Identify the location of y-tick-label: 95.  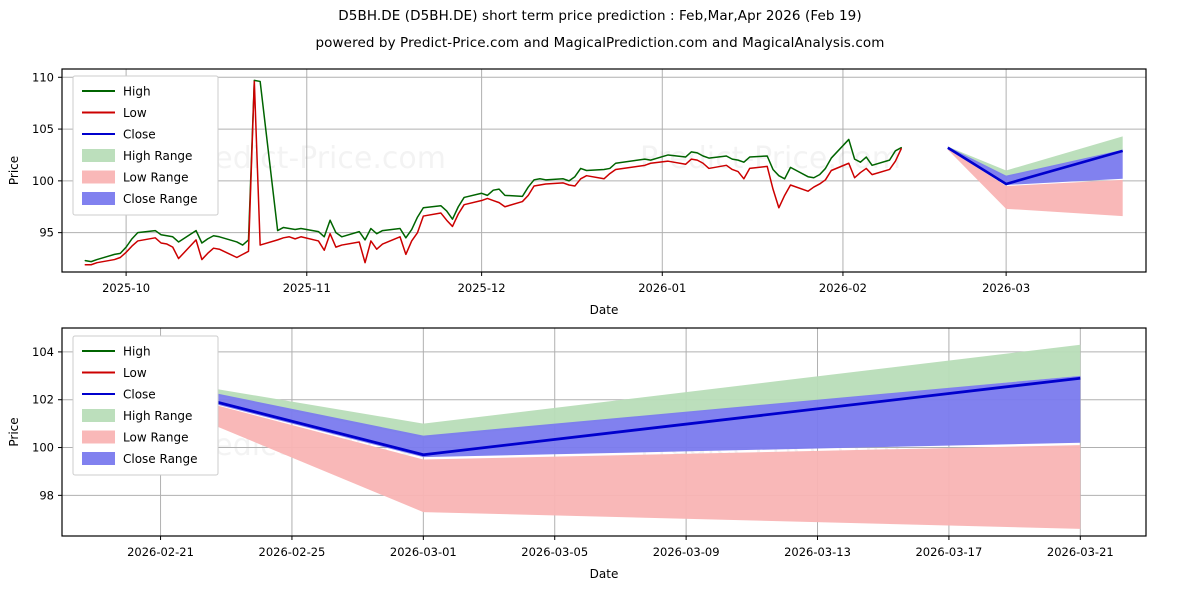
(46, 233).